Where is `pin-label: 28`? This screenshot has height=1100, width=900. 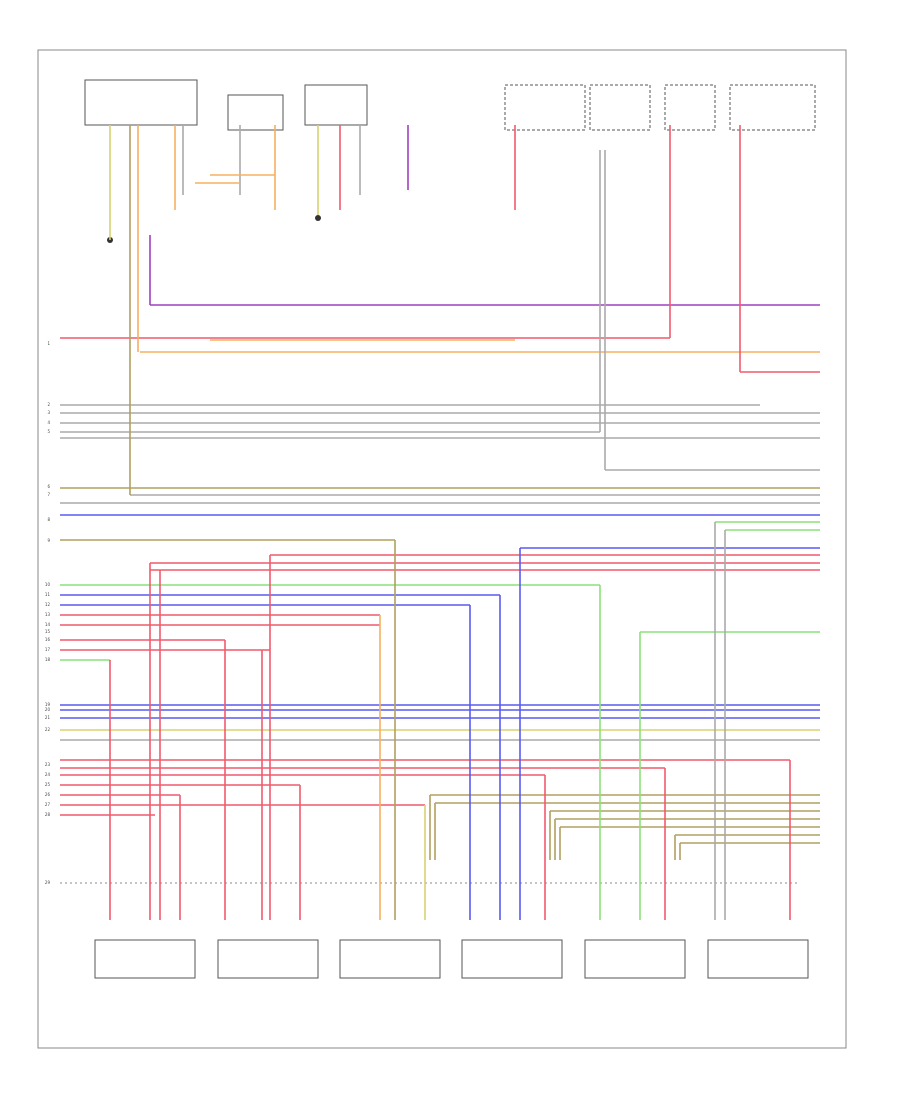 pin-label: 28 is located at coordinates (48, 814).